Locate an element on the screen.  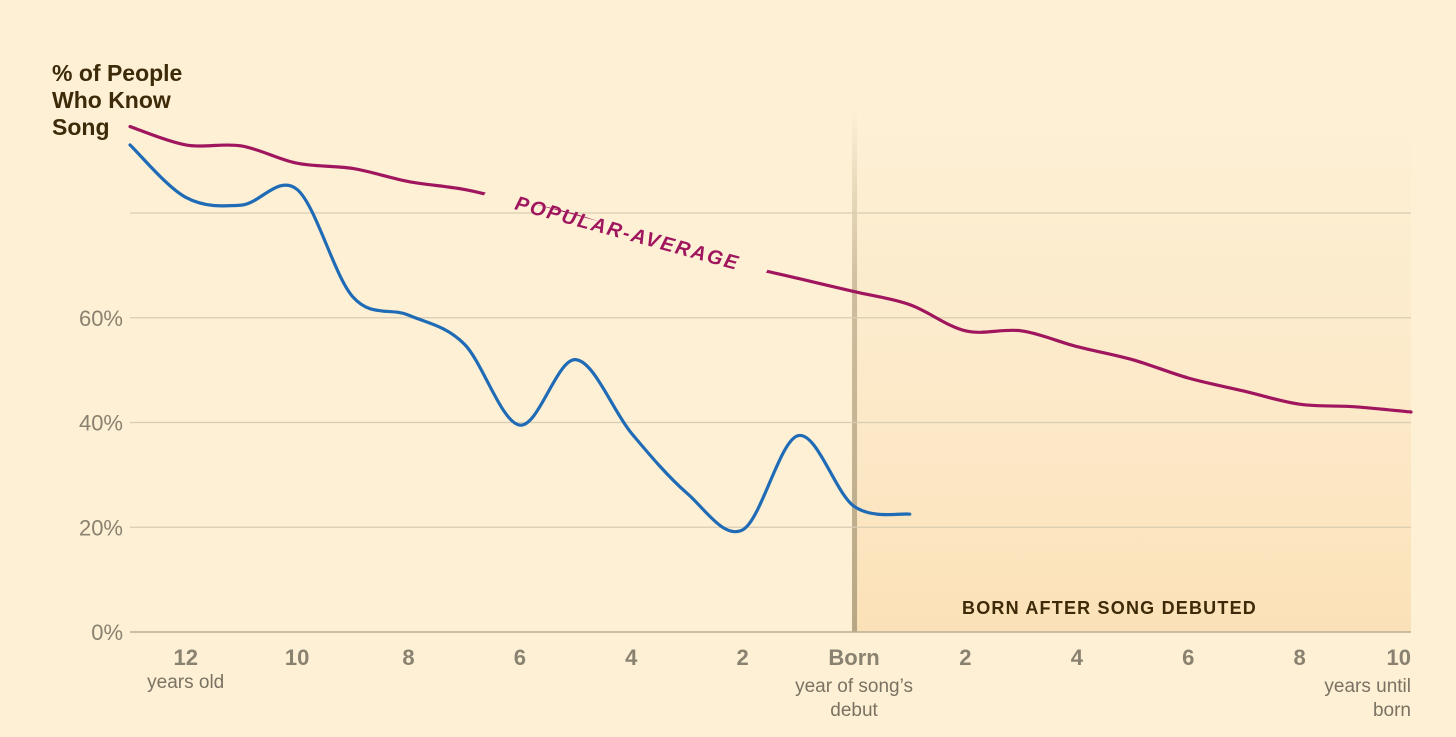
x-tick-sublabel: years until is located at coordinates (1367, 686).